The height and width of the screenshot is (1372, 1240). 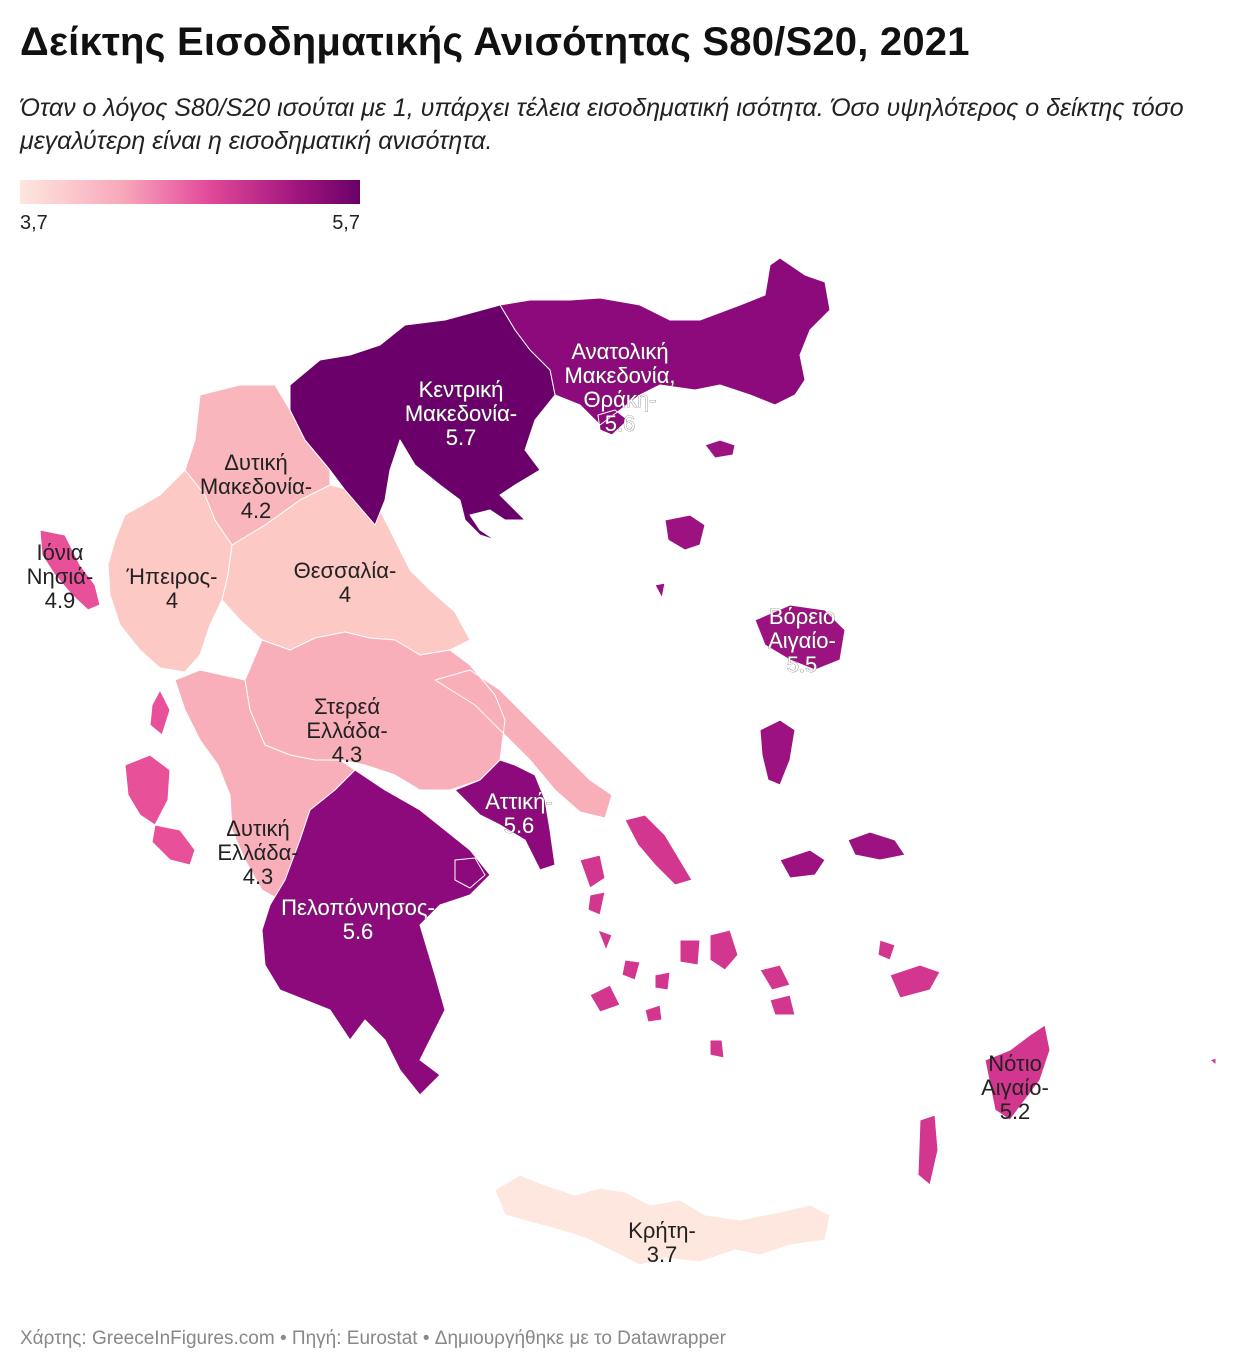 I want to click on label-attiki: Αττική-5.6, so click(x=519, y=813).